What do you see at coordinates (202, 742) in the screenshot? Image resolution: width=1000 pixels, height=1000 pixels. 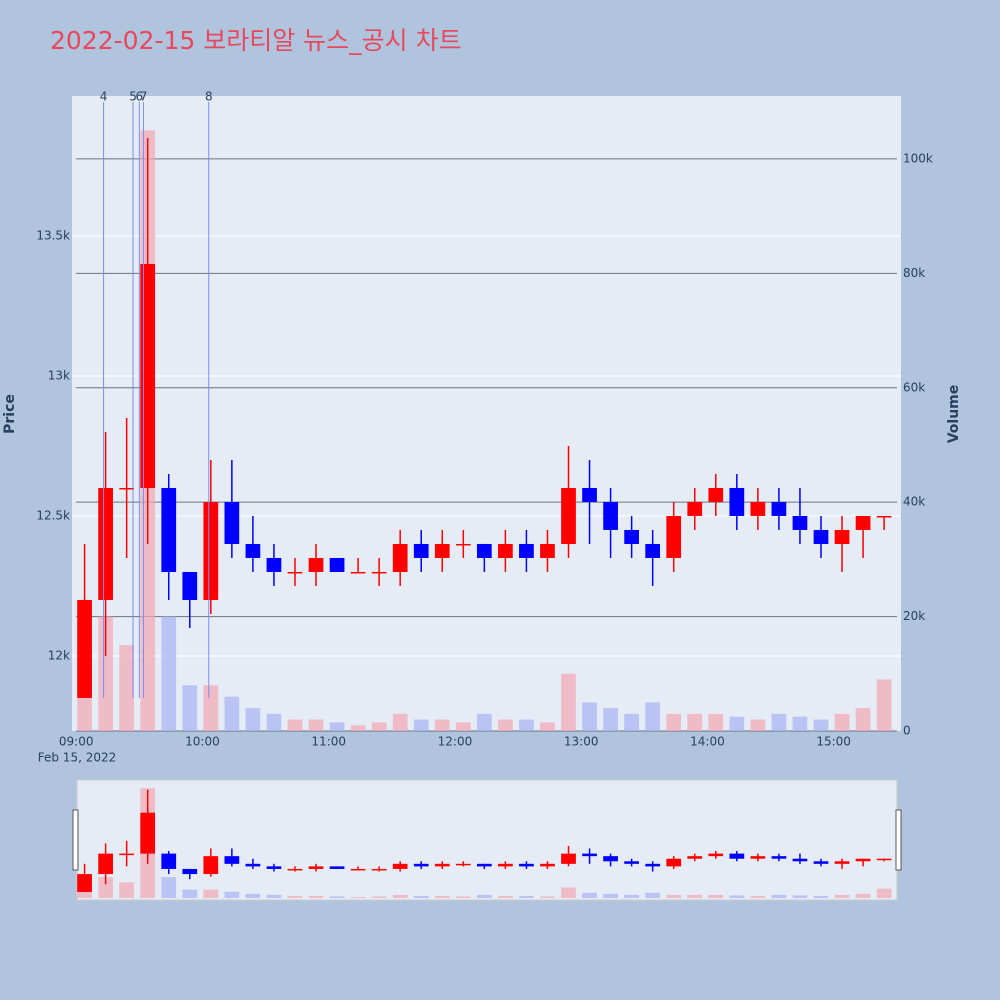 I see `x-tick-label: 10:00` at bounding box center [202, 742].